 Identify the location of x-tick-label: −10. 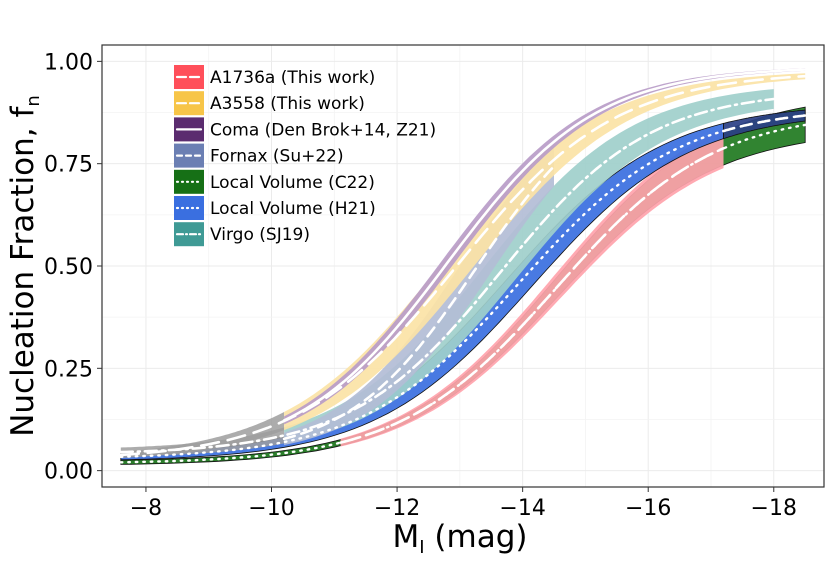
(271, 508).